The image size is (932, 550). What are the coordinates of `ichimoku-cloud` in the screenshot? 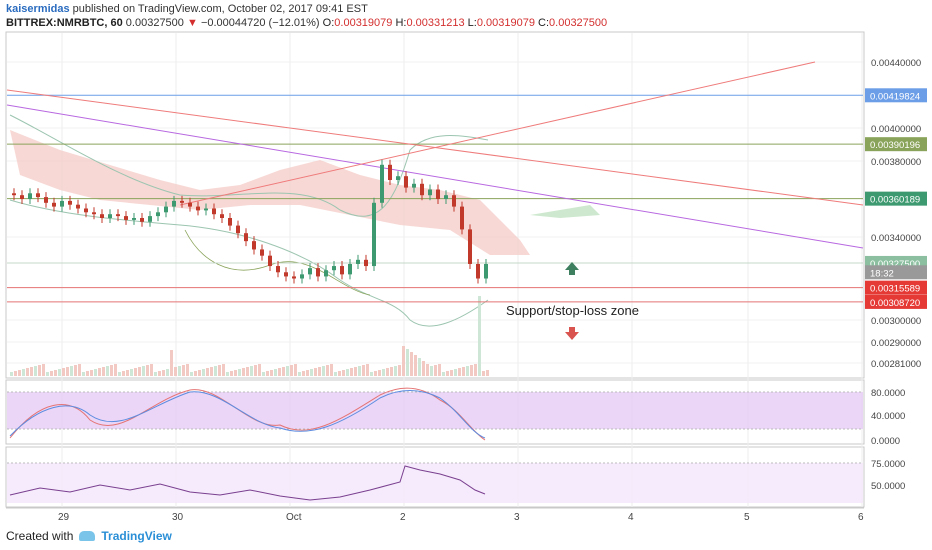 It's located at (305, 192).